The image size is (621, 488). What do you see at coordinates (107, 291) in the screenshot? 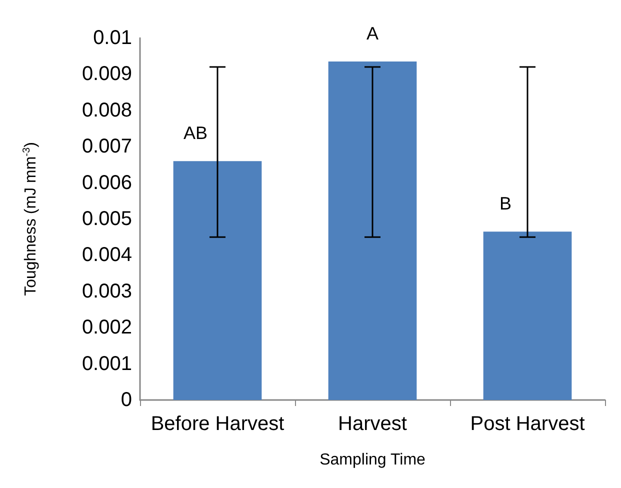
I see `y-tick-label: 0.003` at bounding box center [107, 291].